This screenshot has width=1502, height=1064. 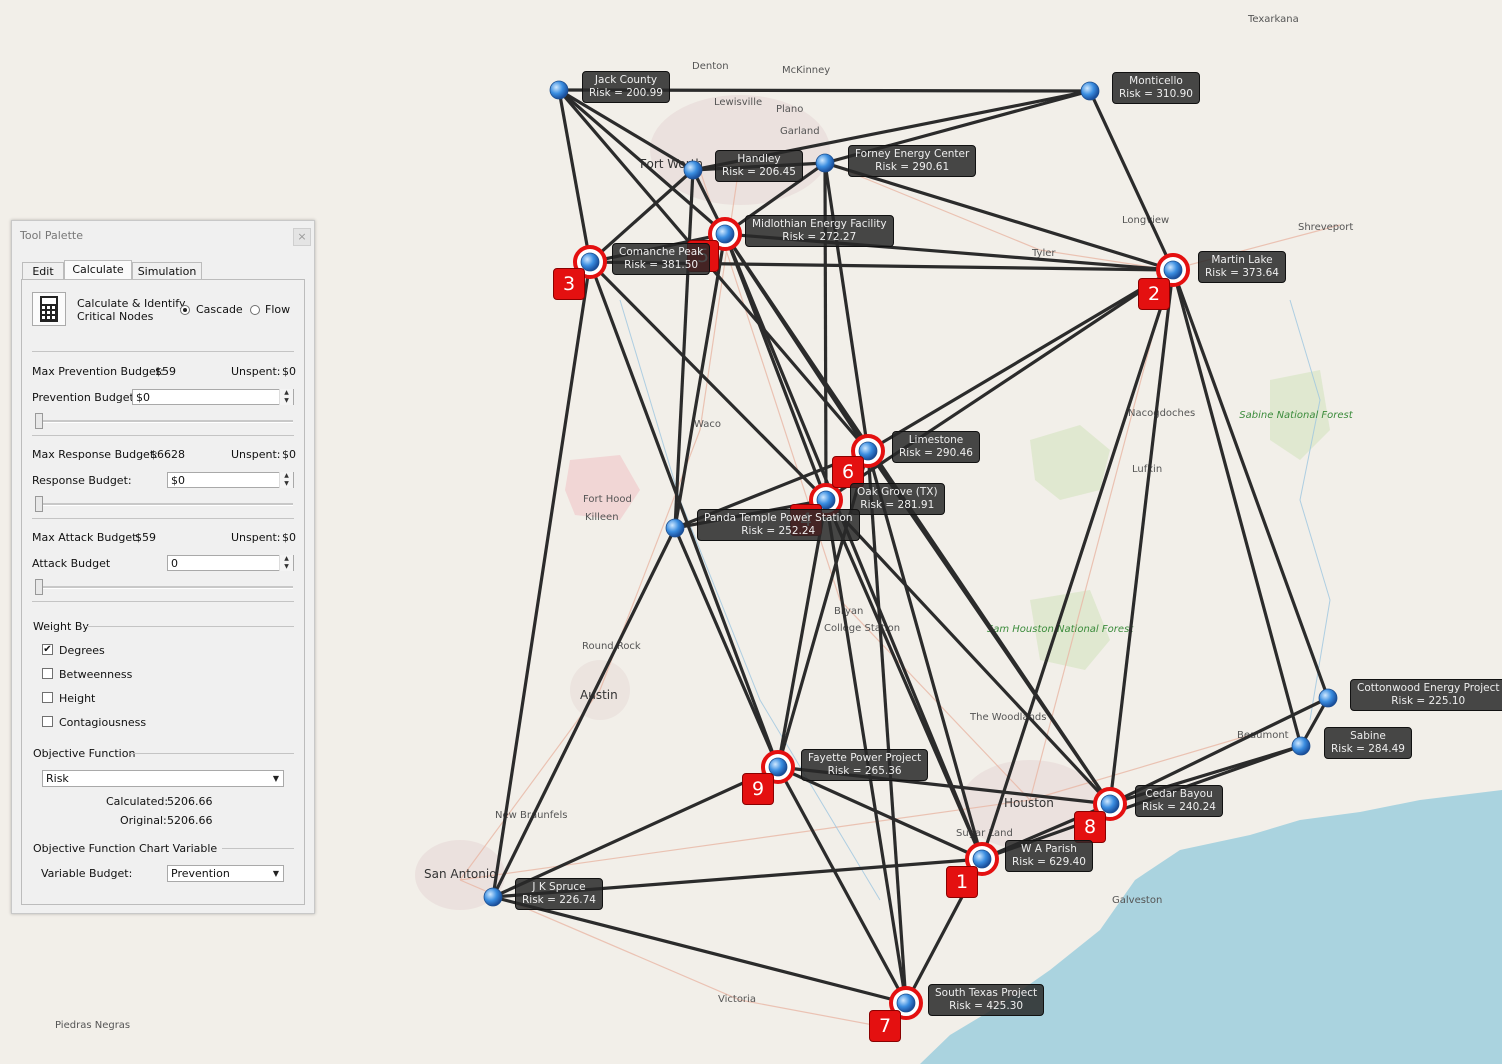 I want to click on node-jack, so click(x=559, y=90).